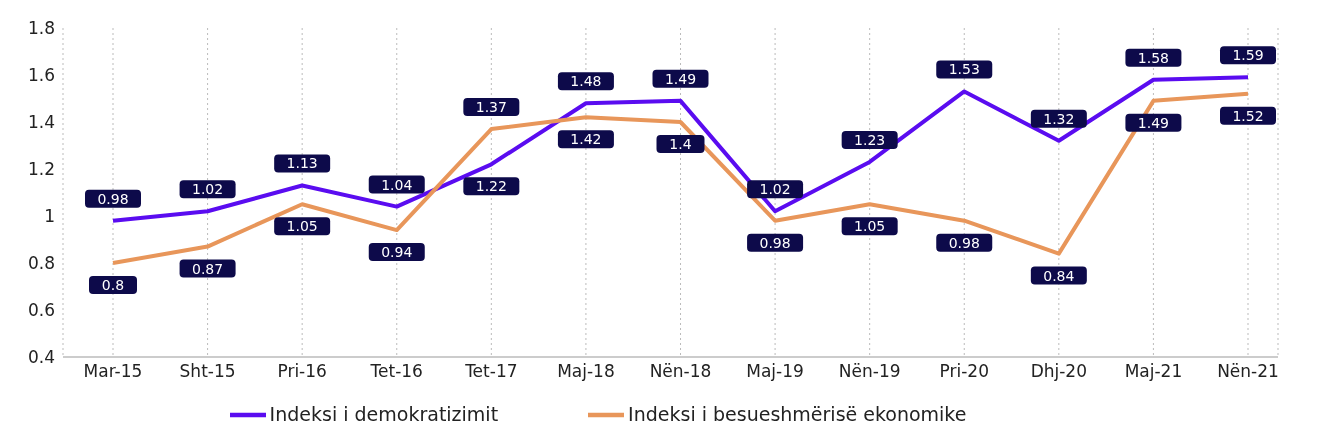  What do you see at coordinates (964, 371) in the screenshot?
I see `x-tick-label: Pri-20` at bounding box center [964, 371].